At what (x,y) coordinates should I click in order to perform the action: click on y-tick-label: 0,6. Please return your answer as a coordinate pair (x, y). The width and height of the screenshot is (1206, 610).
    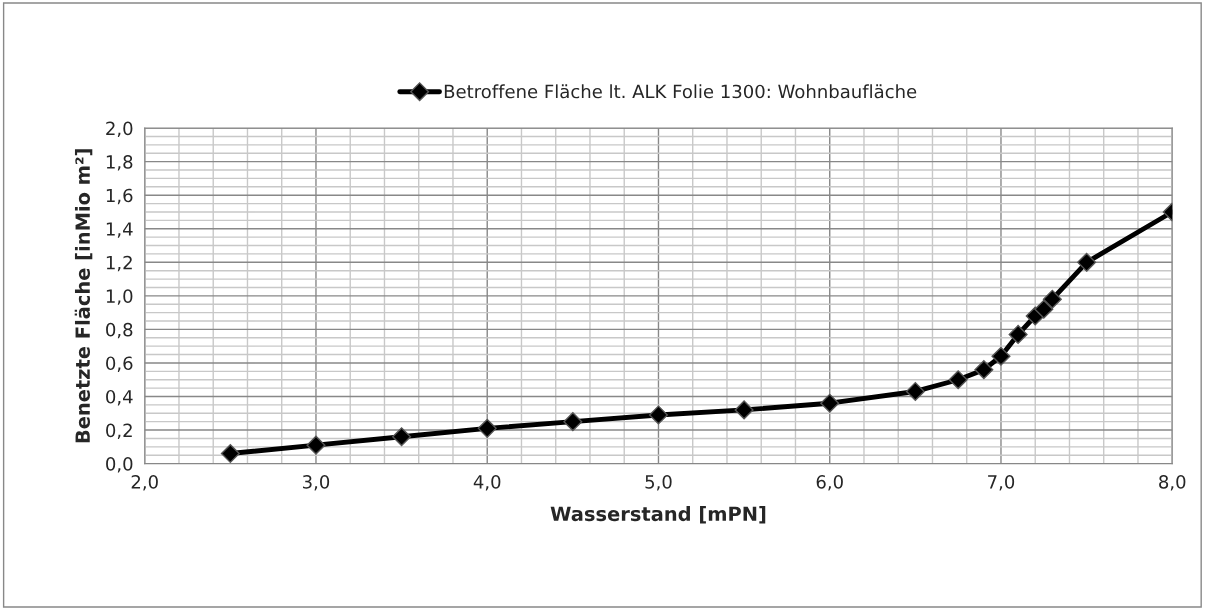
    Looking at the image, I should click on (119, 364).